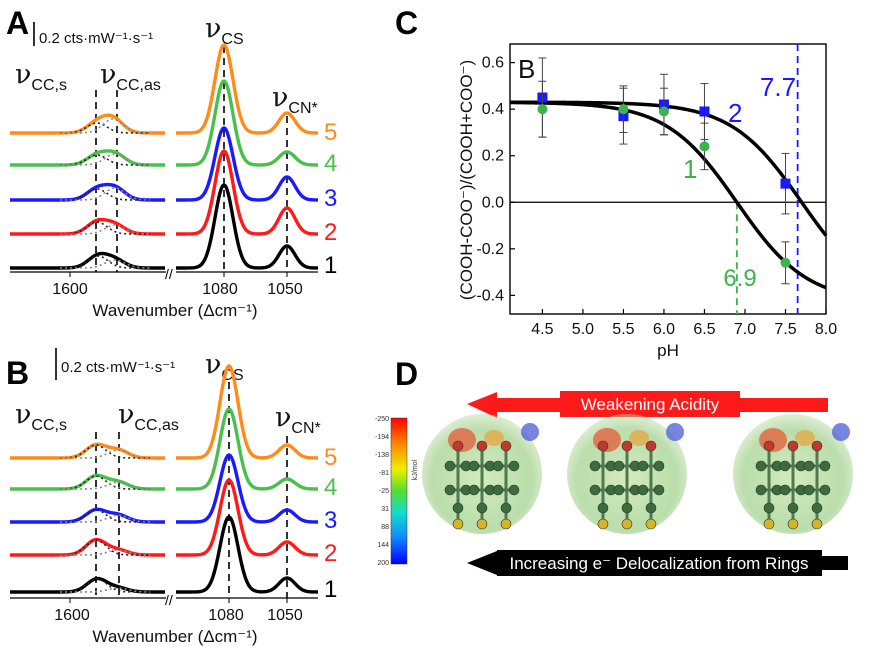 This screenshot has height=647, width=872. I want to click on panel-a-band-cc-s: νCC,s, so click(41, 76).